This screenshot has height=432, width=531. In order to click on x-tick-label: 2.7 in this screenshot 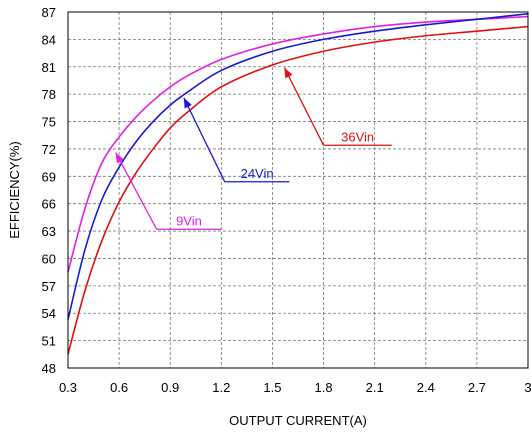, I will do `click(477, 387)`.